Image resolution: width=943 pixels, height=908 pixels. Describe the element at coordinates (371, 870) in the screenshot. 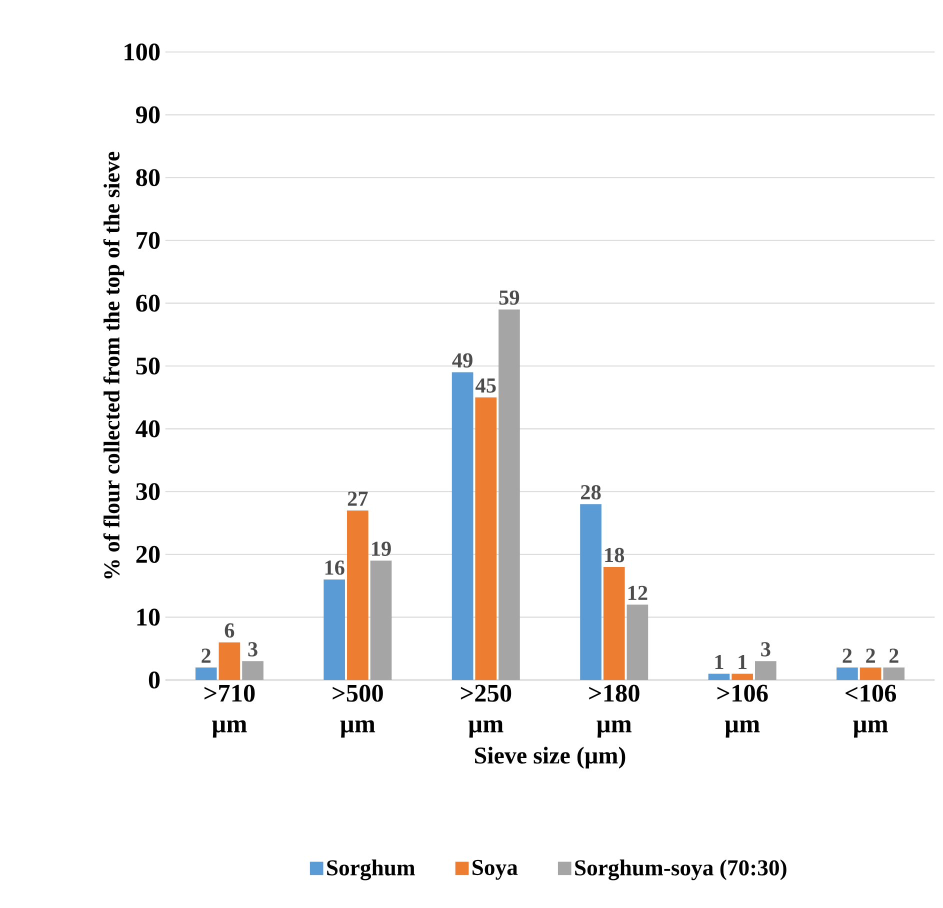

I see `legend-label: Sorghum` at that location.